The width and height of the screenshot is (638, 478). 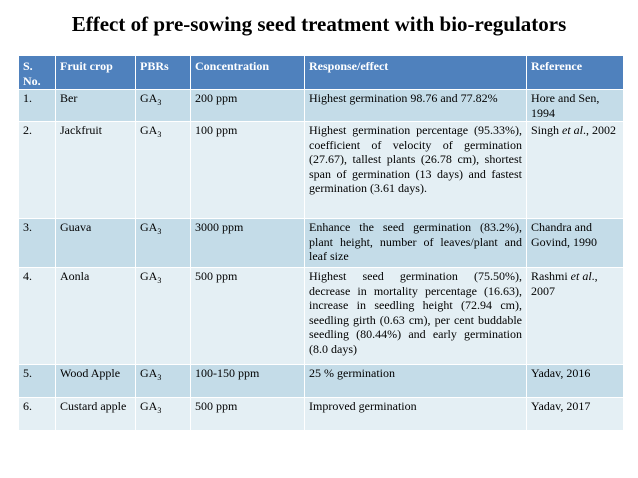 What do you see at coordinates (163, 72) in the screenshot?
I see `header-pbrs: PBRs` at bounding box center [163, 72].